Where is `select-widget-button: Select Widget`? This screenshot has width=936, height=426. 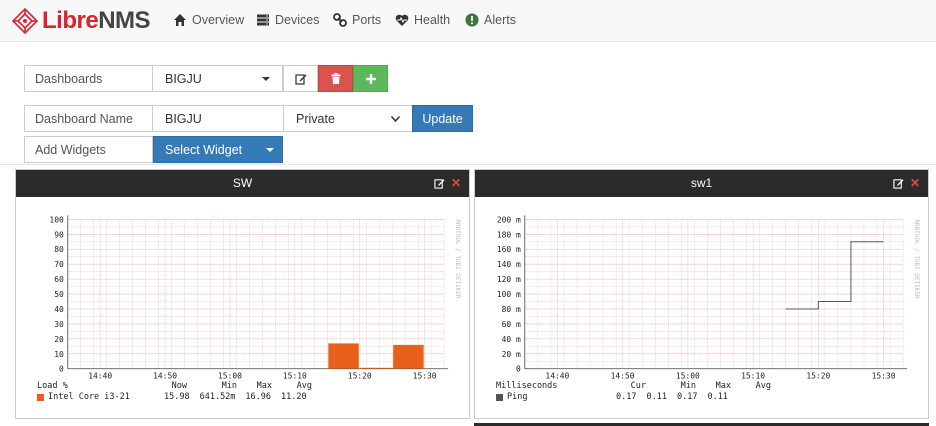 select-widget-button: Select Widget is located at coordinates (218, 149).